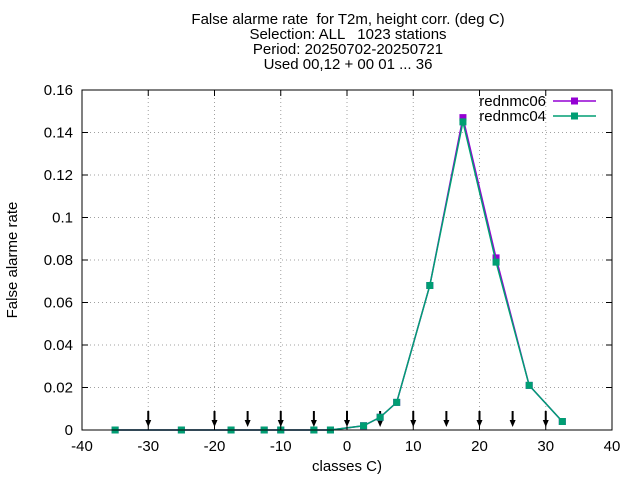  Describe the element at coordinates (348, 34) in the screenshot. I see `chart-title-line-2: Selection: ALL 1023 stations` at that location.